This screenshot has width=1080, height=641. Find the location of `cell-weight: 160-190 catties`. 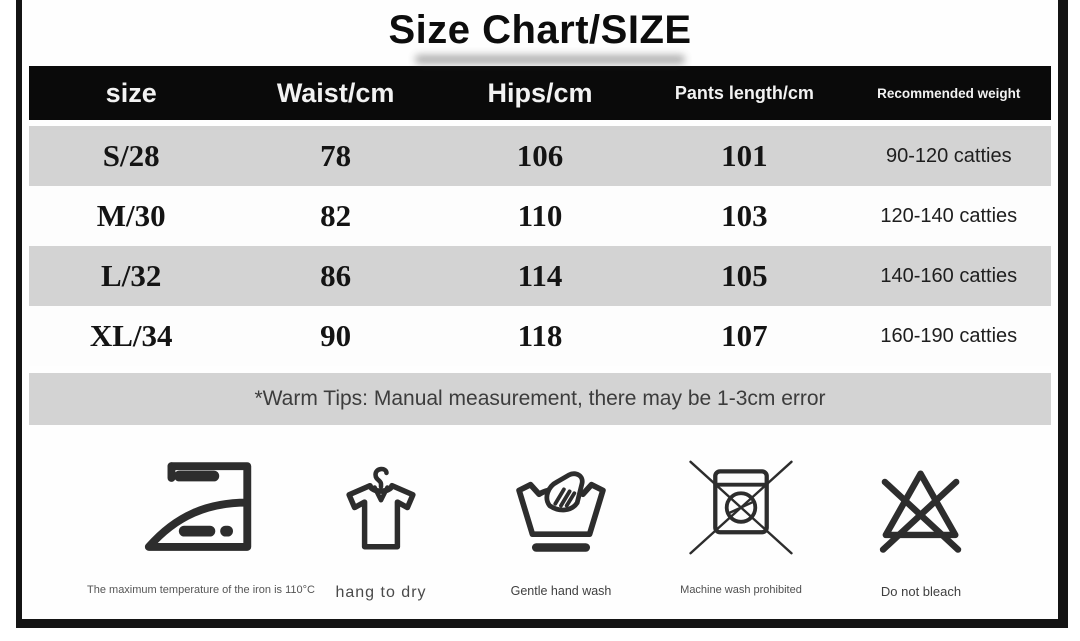

cell-weight: 160-190 catties is located at coordinates (949, 335).